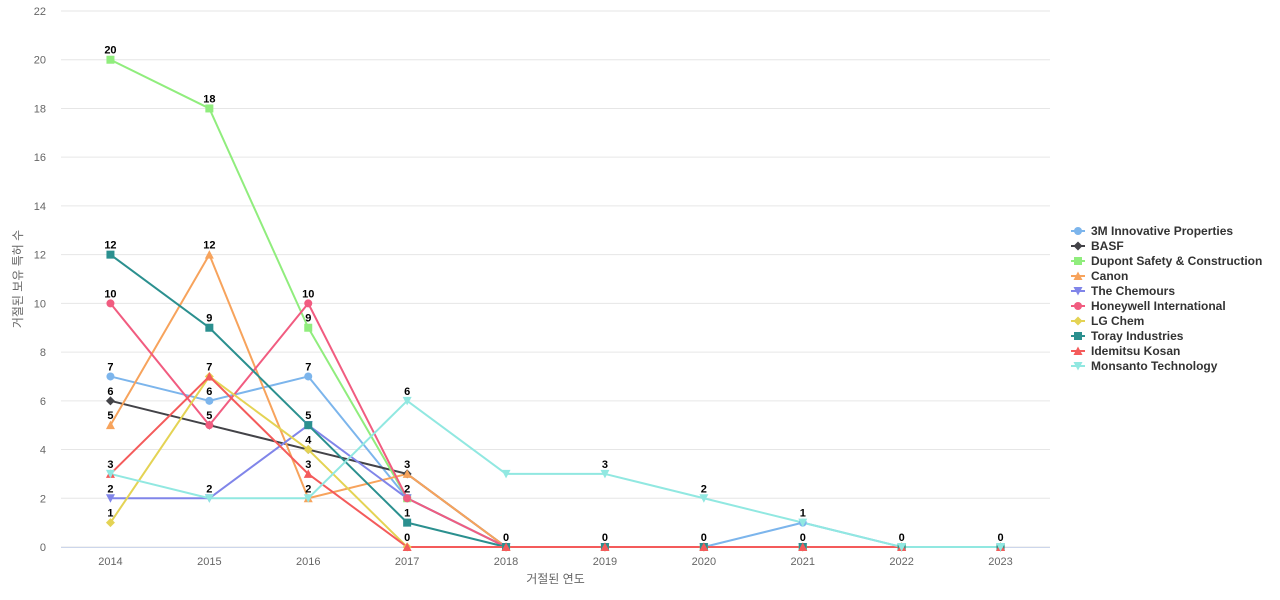  What do you see at coordinates (40, 256) in the screenshot?
I see `y-tick-label: 12` at bounding box center [40, 256].